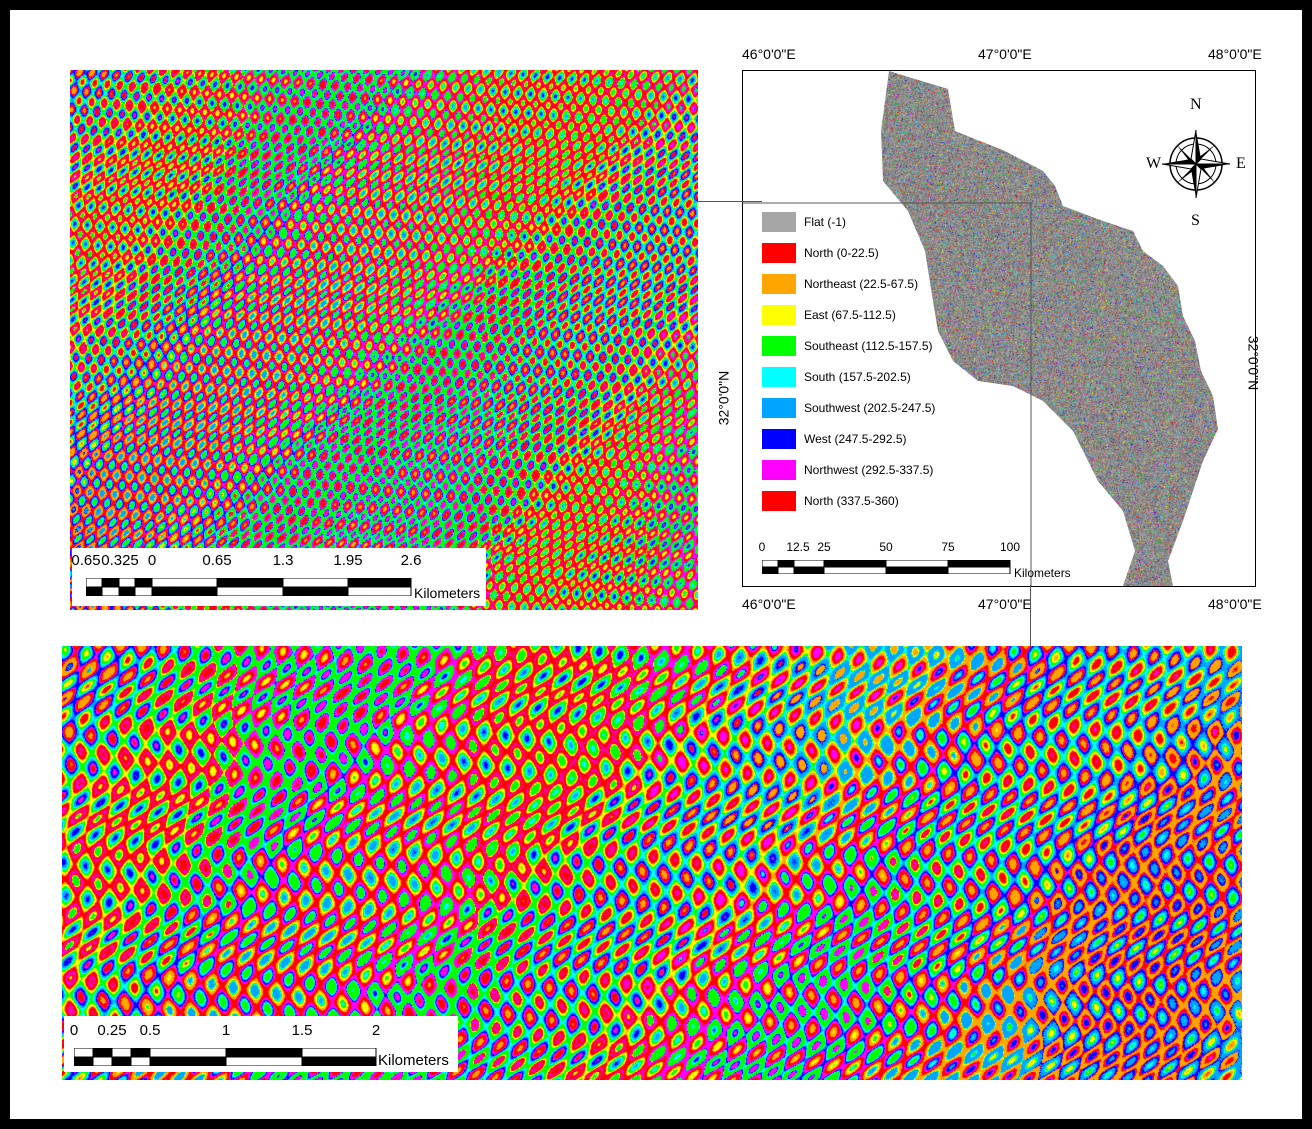 The height and width of the screenshot is (1129, 1312). What do you see at coordinates (120, 560) in the screenshot?
I see `scalebar-label: 0.325` at bounding box center [120, 560].